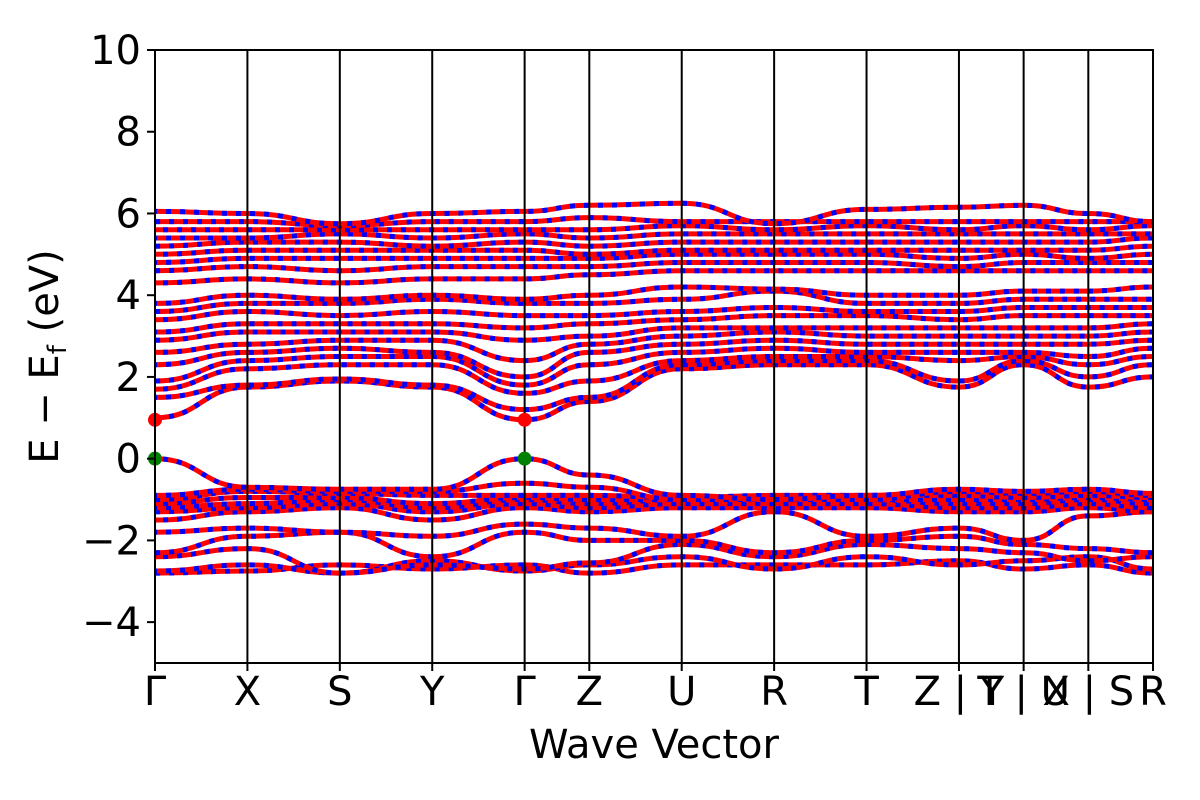 This screenshot has width=1200, height=800. Describe the element at coordinates (115, 51) in the screenshot. I see `y-tick-label: 10` at that location.